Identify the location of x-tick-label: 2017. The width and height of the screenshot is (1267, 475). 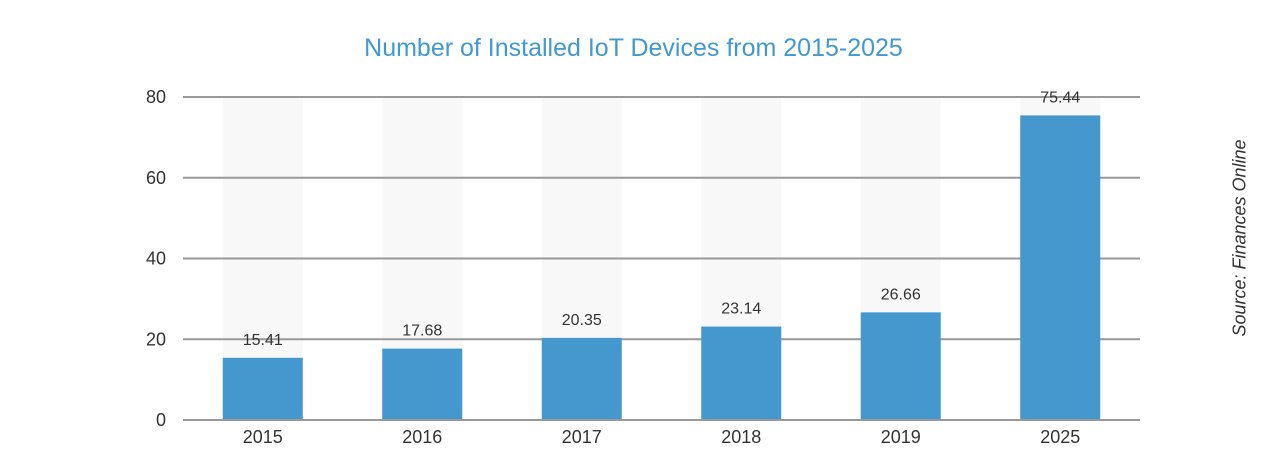
(582, 437).